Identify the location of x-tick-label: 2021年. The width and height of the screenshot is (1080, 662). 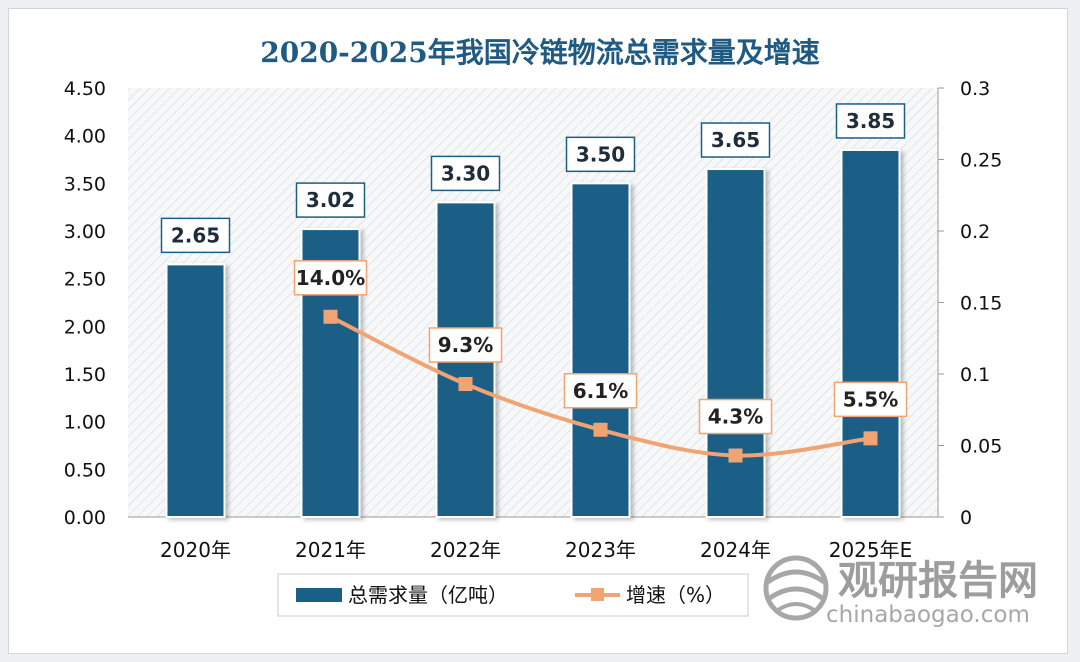
(330, 550).